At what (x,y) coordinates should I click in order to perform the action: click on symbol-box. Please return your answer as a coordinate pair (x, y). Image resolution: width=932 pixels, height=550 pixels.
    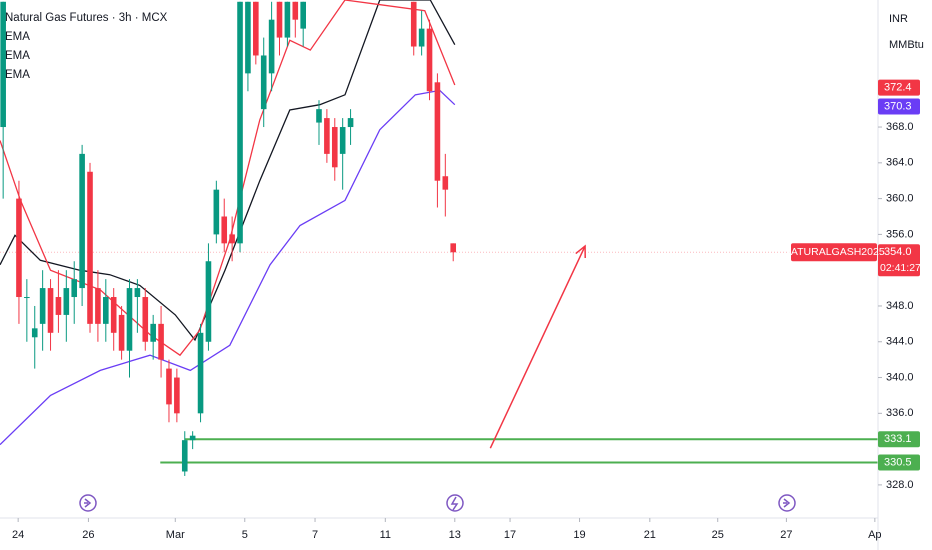
    Looking at the image, I should click on (834, 252).